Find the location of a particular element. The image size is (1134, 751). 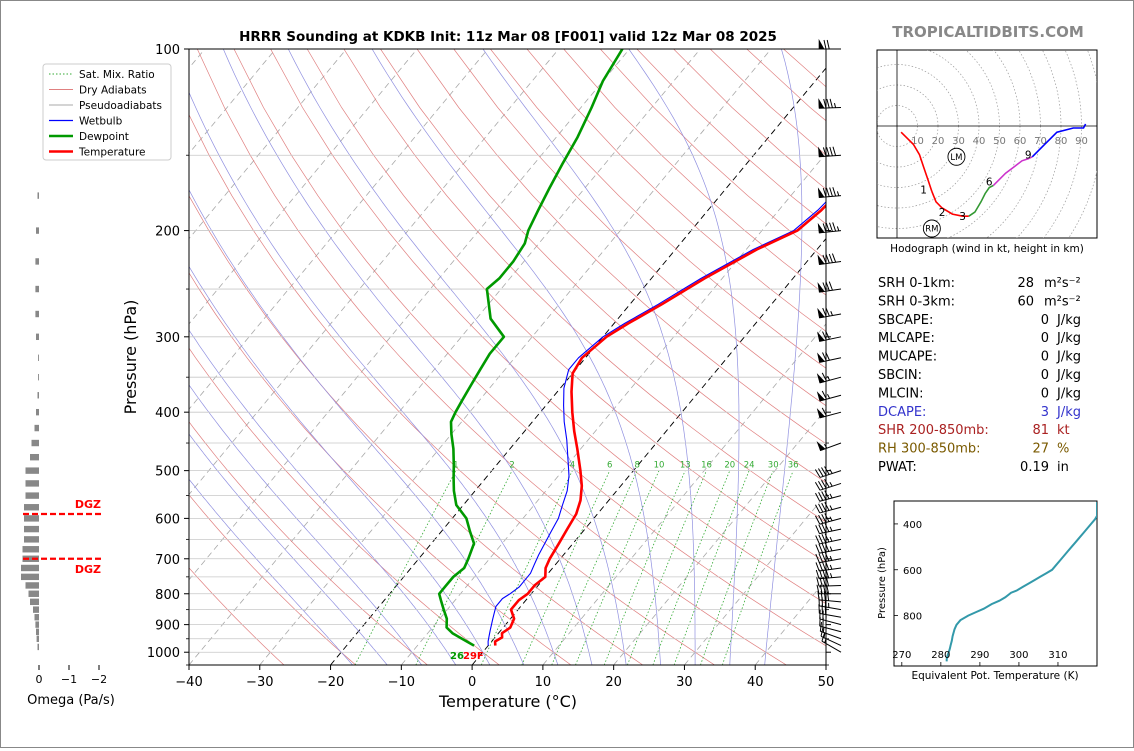

stat-label: SBCAPE: is located at coordinates (905, 320).